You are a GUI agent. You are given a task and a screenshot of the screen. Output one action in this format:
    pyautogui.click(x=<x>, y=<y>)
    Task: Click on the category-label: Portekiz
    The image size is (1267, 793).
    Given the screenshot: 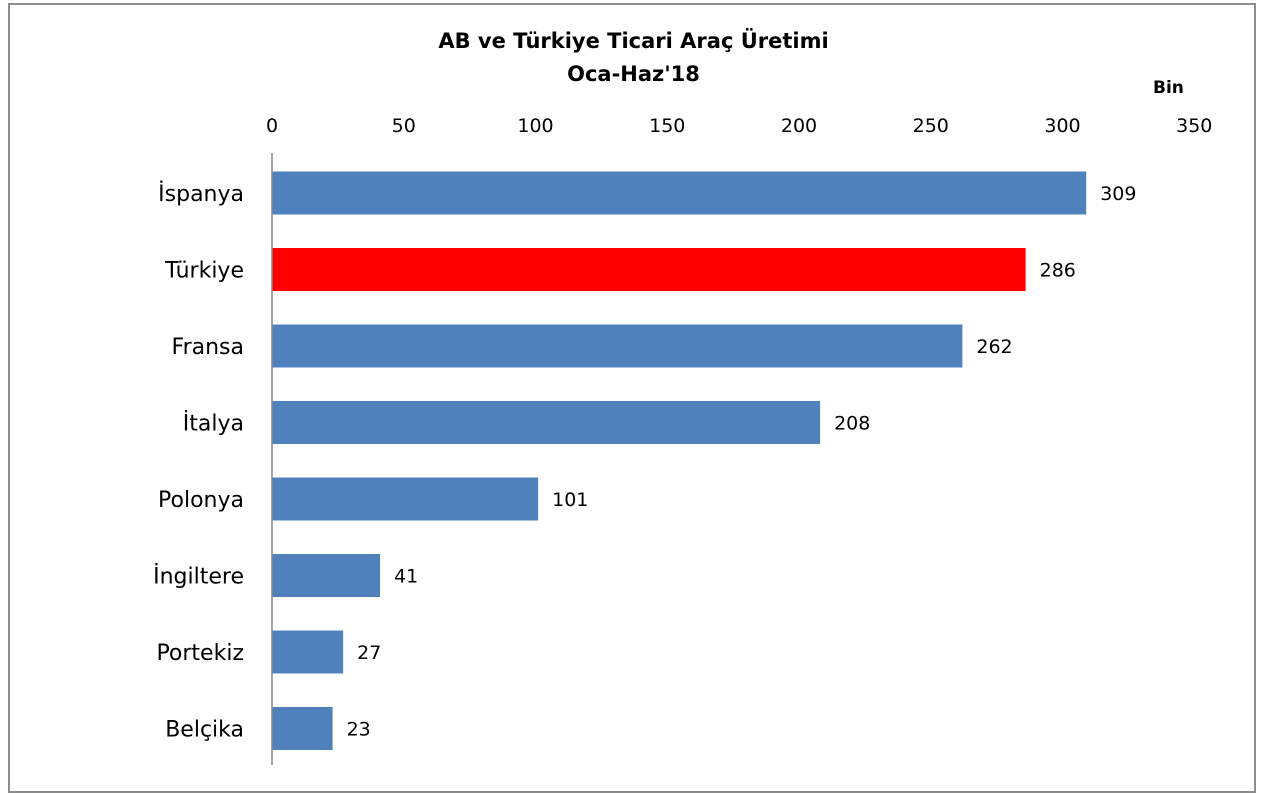 What is the action you would take?
    pyautogui.click(x=200, y=653)
    